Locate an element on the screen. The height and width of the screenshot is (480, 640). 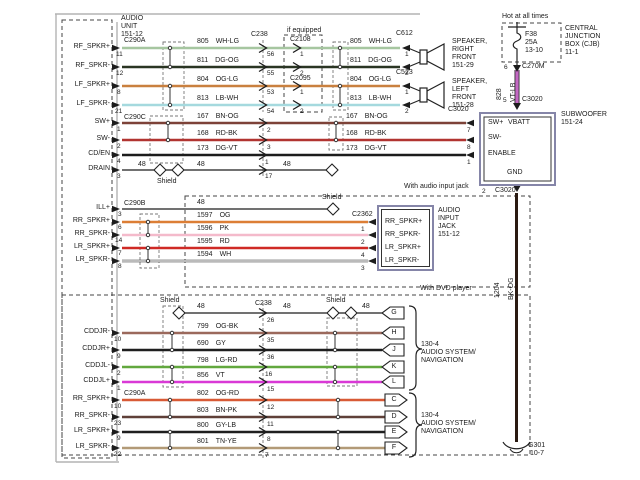
wire-label: 804 OG-LG is located at coordinates (371, 79).